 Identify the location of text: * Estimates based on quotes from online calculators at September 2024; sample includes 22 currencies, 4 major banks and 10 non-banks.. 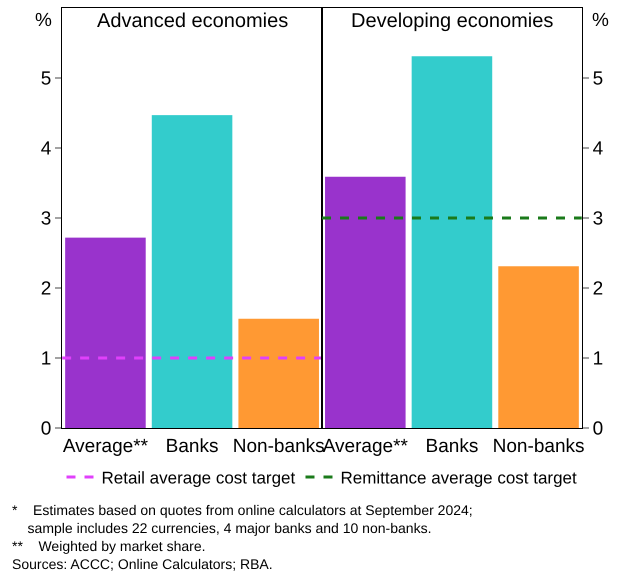
(242, 519).